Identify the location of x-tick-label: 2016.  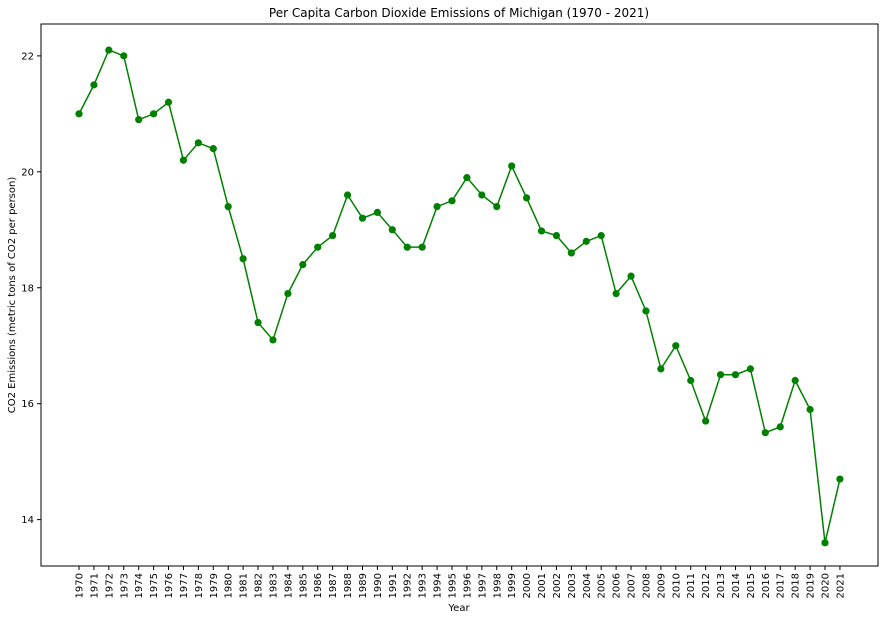
(766, 585).